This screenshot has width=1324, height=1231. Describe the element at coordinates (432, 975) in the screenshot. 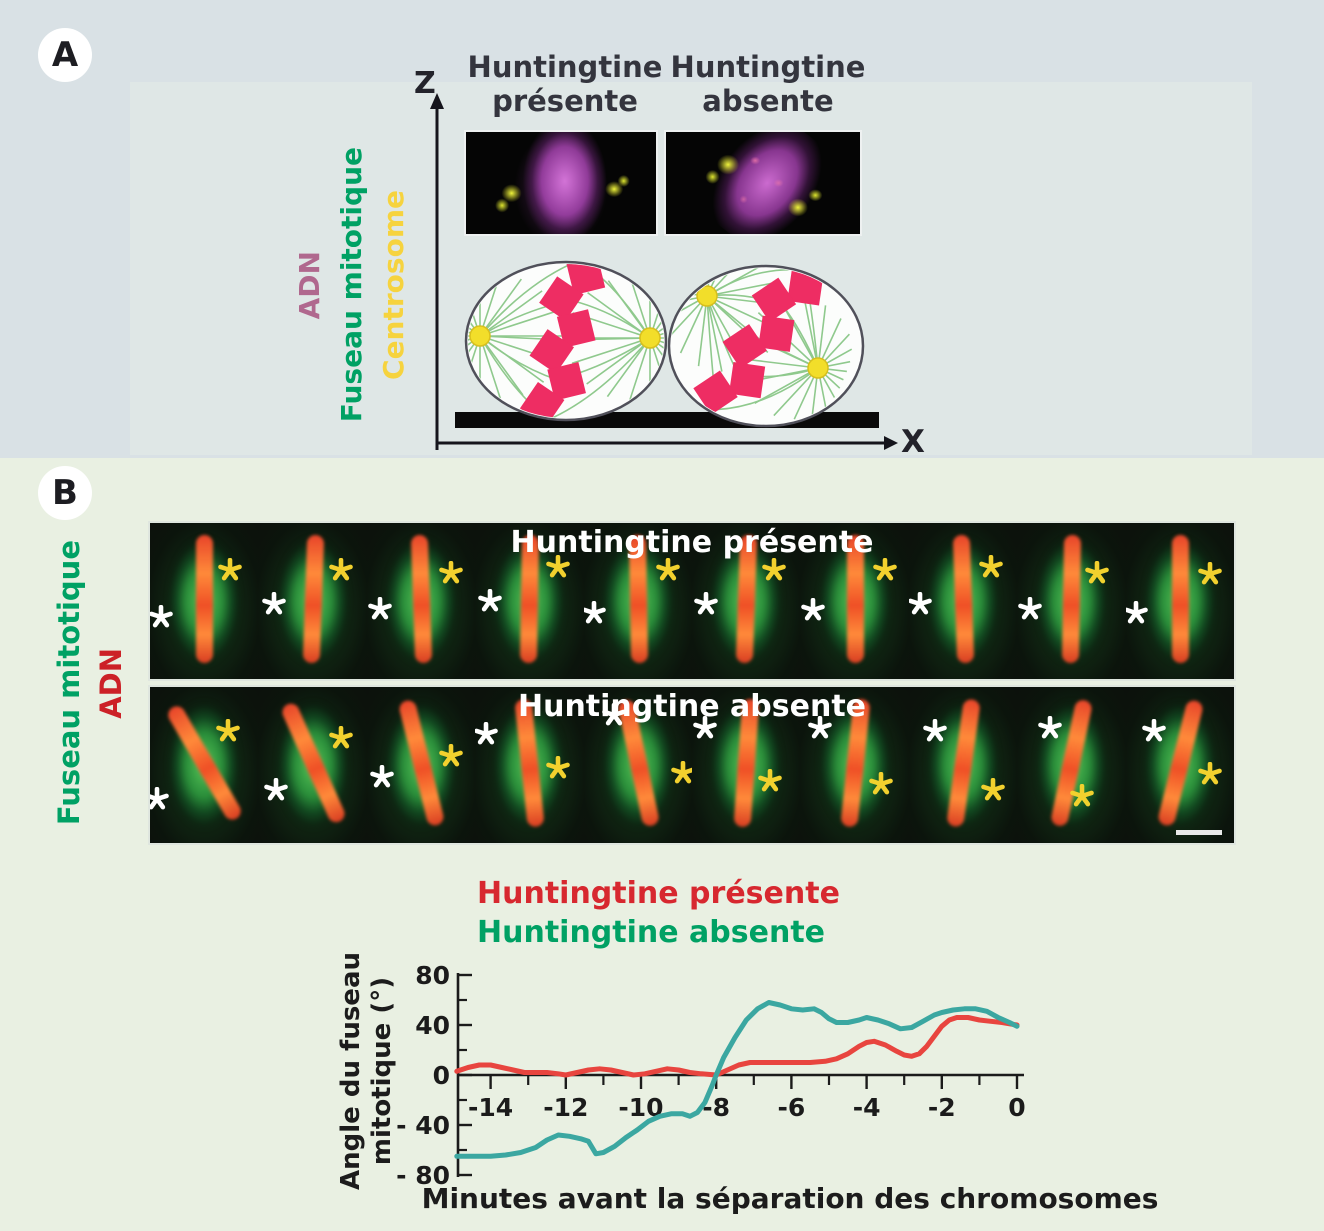

I see `y-tick-label: 80` at that location.